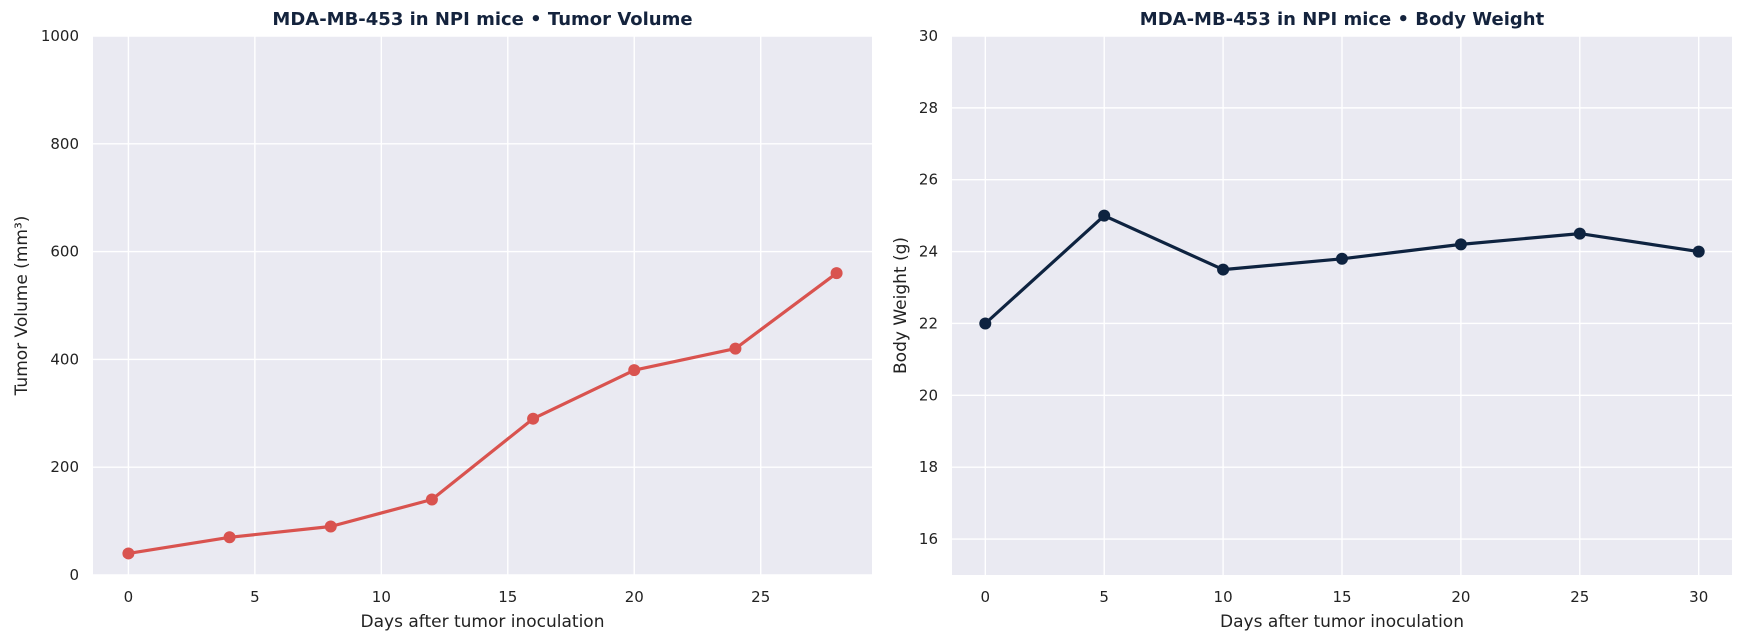  I want to click on body-weight-y-tick-label: 30, so click(928, 36).